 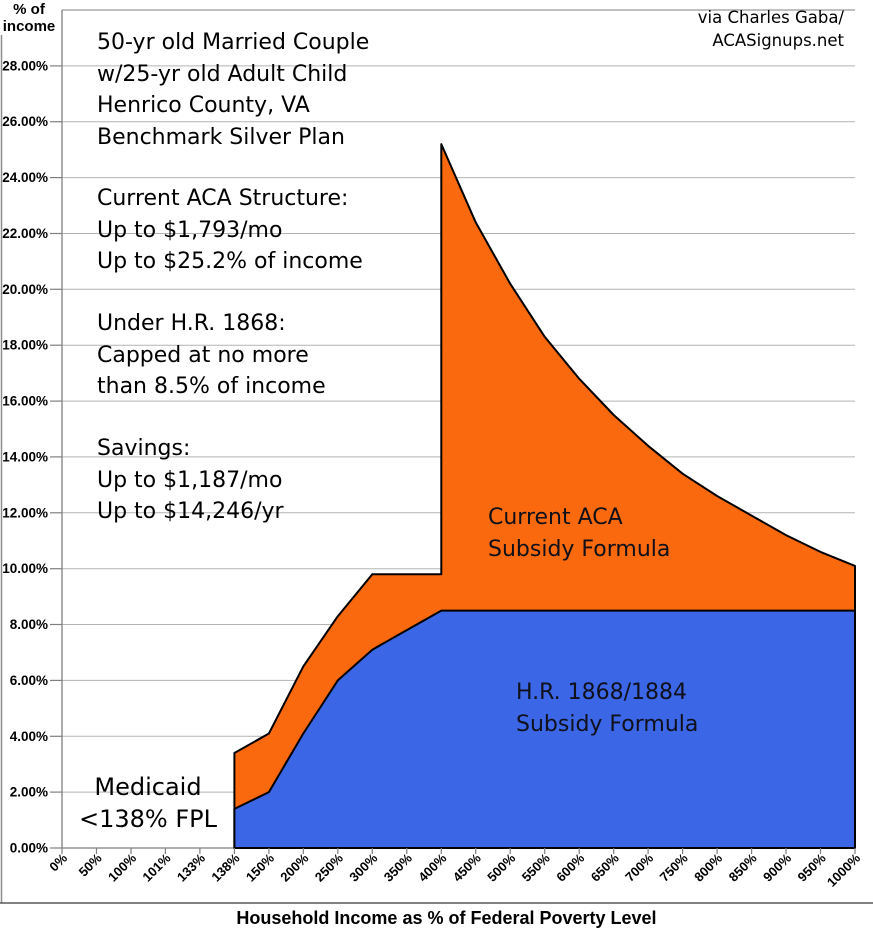 What do you see at coordinates (190, 230) in the screenshot?
I see `annotation-line: Up to $1,793/mo` at bounding box center [190, 230].